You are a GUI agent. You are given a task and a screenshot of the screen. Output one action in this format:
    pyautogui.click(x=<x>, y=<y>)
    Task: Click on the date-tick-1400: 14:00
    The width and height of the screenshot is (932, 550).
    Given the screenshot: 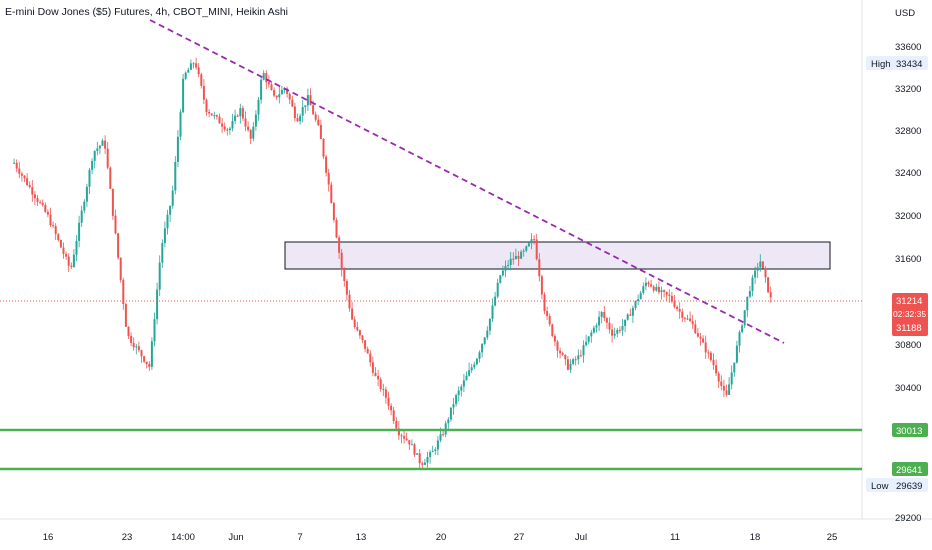 What is the action you would take?
    pyautogui.click(x=183, y=537)
    